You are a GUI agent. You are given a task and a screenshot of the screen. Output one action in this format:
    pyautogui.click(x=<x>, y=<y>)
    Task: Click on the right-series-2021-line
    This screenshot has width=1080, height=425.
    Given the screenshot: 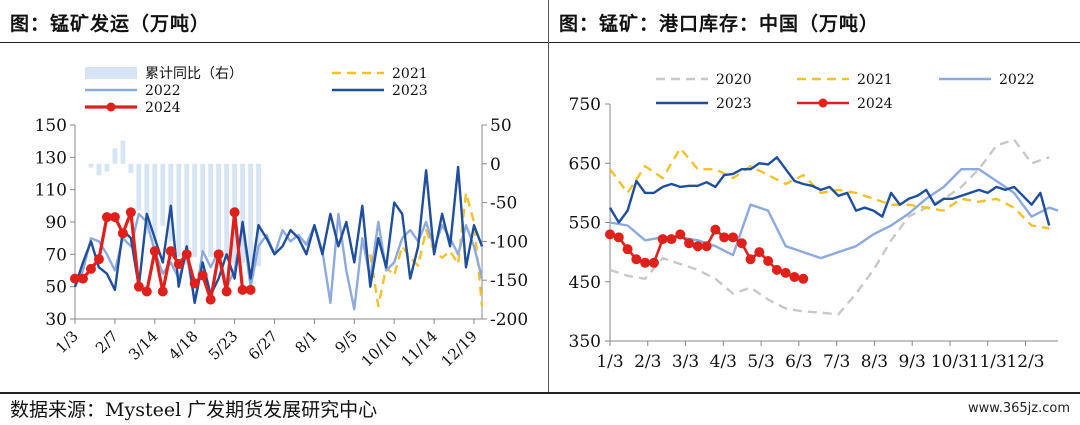 What is the action you would take?
    pyautogui.click(x=829, y=188)
    